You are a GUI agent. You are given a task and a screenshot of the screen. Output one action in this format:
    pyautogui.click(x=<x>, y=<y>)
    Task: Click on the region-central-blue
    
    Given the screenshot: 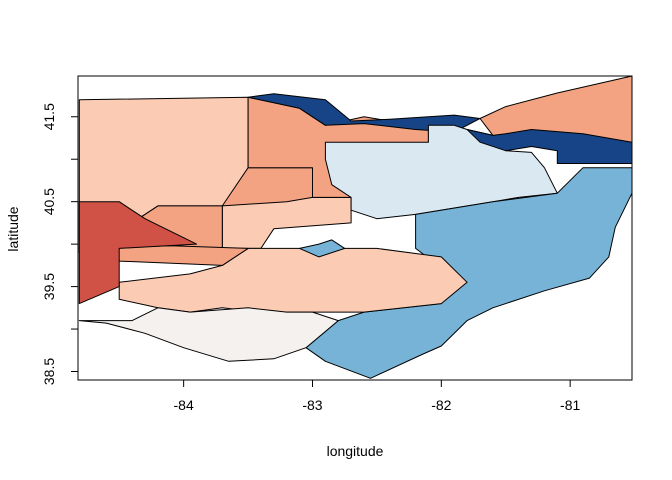 What is the action you would take?
    pyautogui.click(x=322, y=248)
    